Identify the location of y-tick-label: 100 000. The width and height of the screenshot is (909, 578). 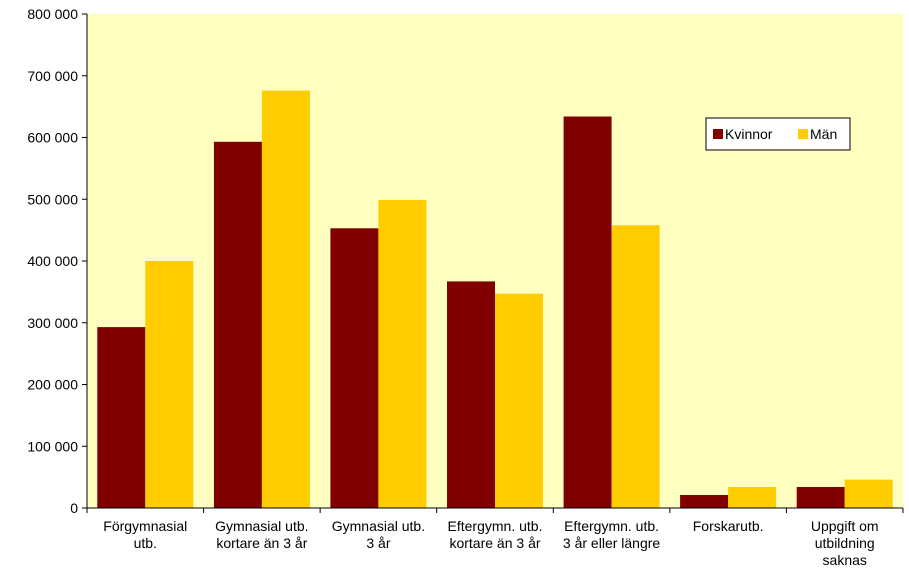
(52, 446).